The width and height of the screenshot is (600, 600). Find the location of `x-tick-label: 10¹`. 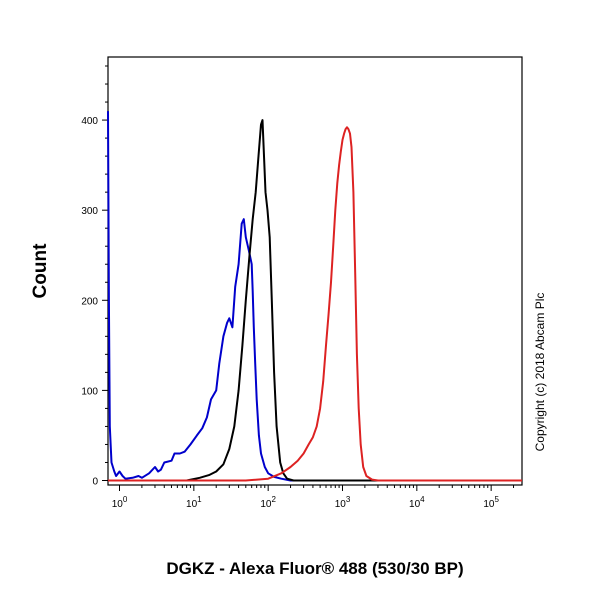

x-tick-label: 10¹ is located at coordinates (194, 502).